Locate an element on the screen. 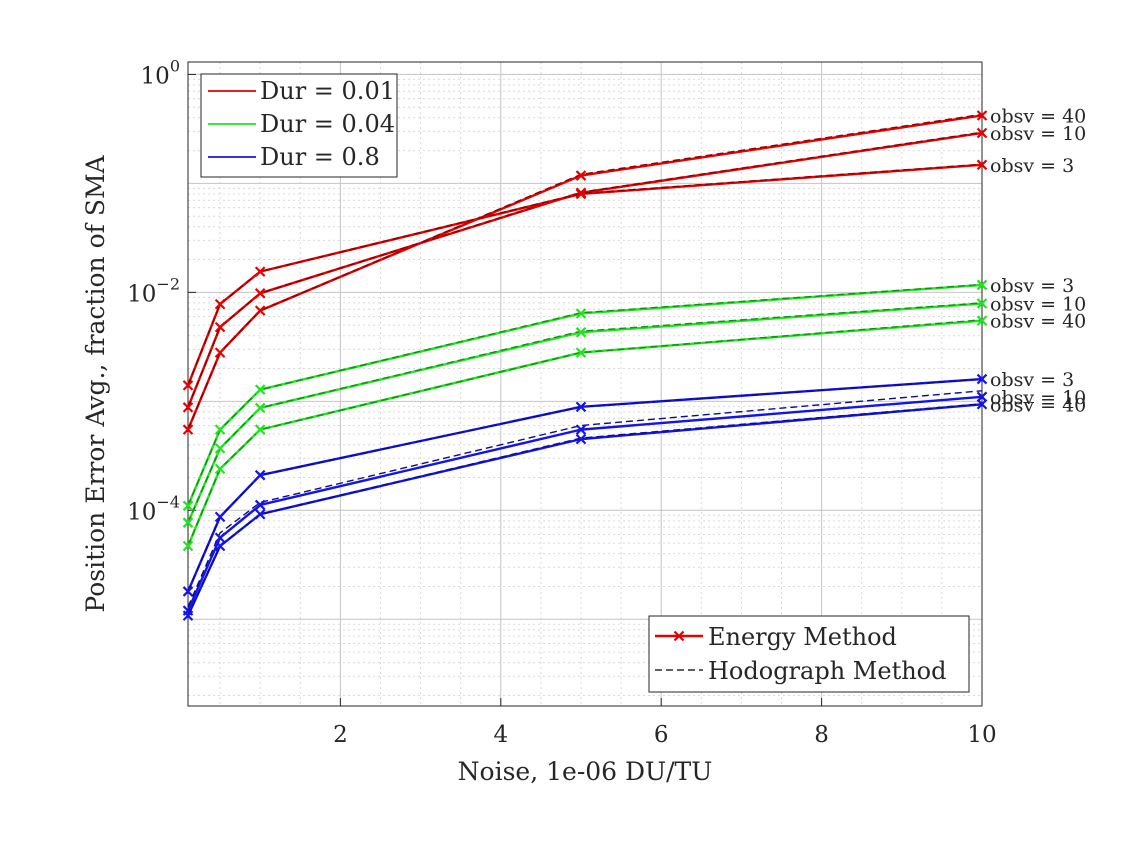 The height and width of the screenshot is (850, 1134). x-tick-label: 4 is located at coordinates (500, 735).